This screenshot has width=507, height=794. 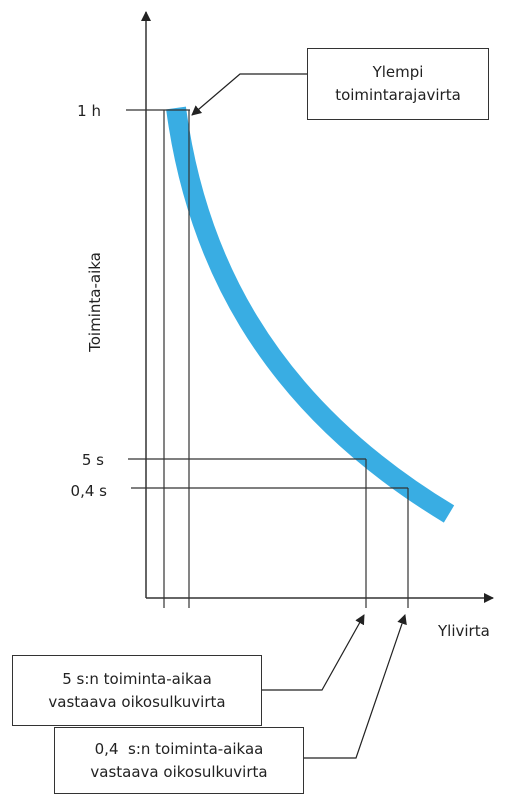 What do you see at coordinates (179, 749) in the screenshot?
I see `zero-four-seconds-callout-line-1: 0,4 s:n toiminta-aikaa` at bounding box center [179, 749].